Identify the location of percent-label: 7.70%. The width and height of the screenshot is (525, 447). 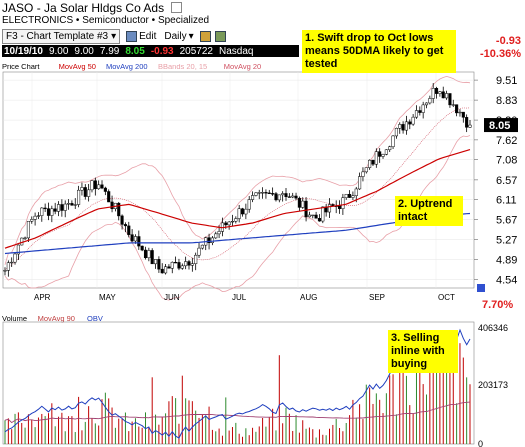
(497, 305).